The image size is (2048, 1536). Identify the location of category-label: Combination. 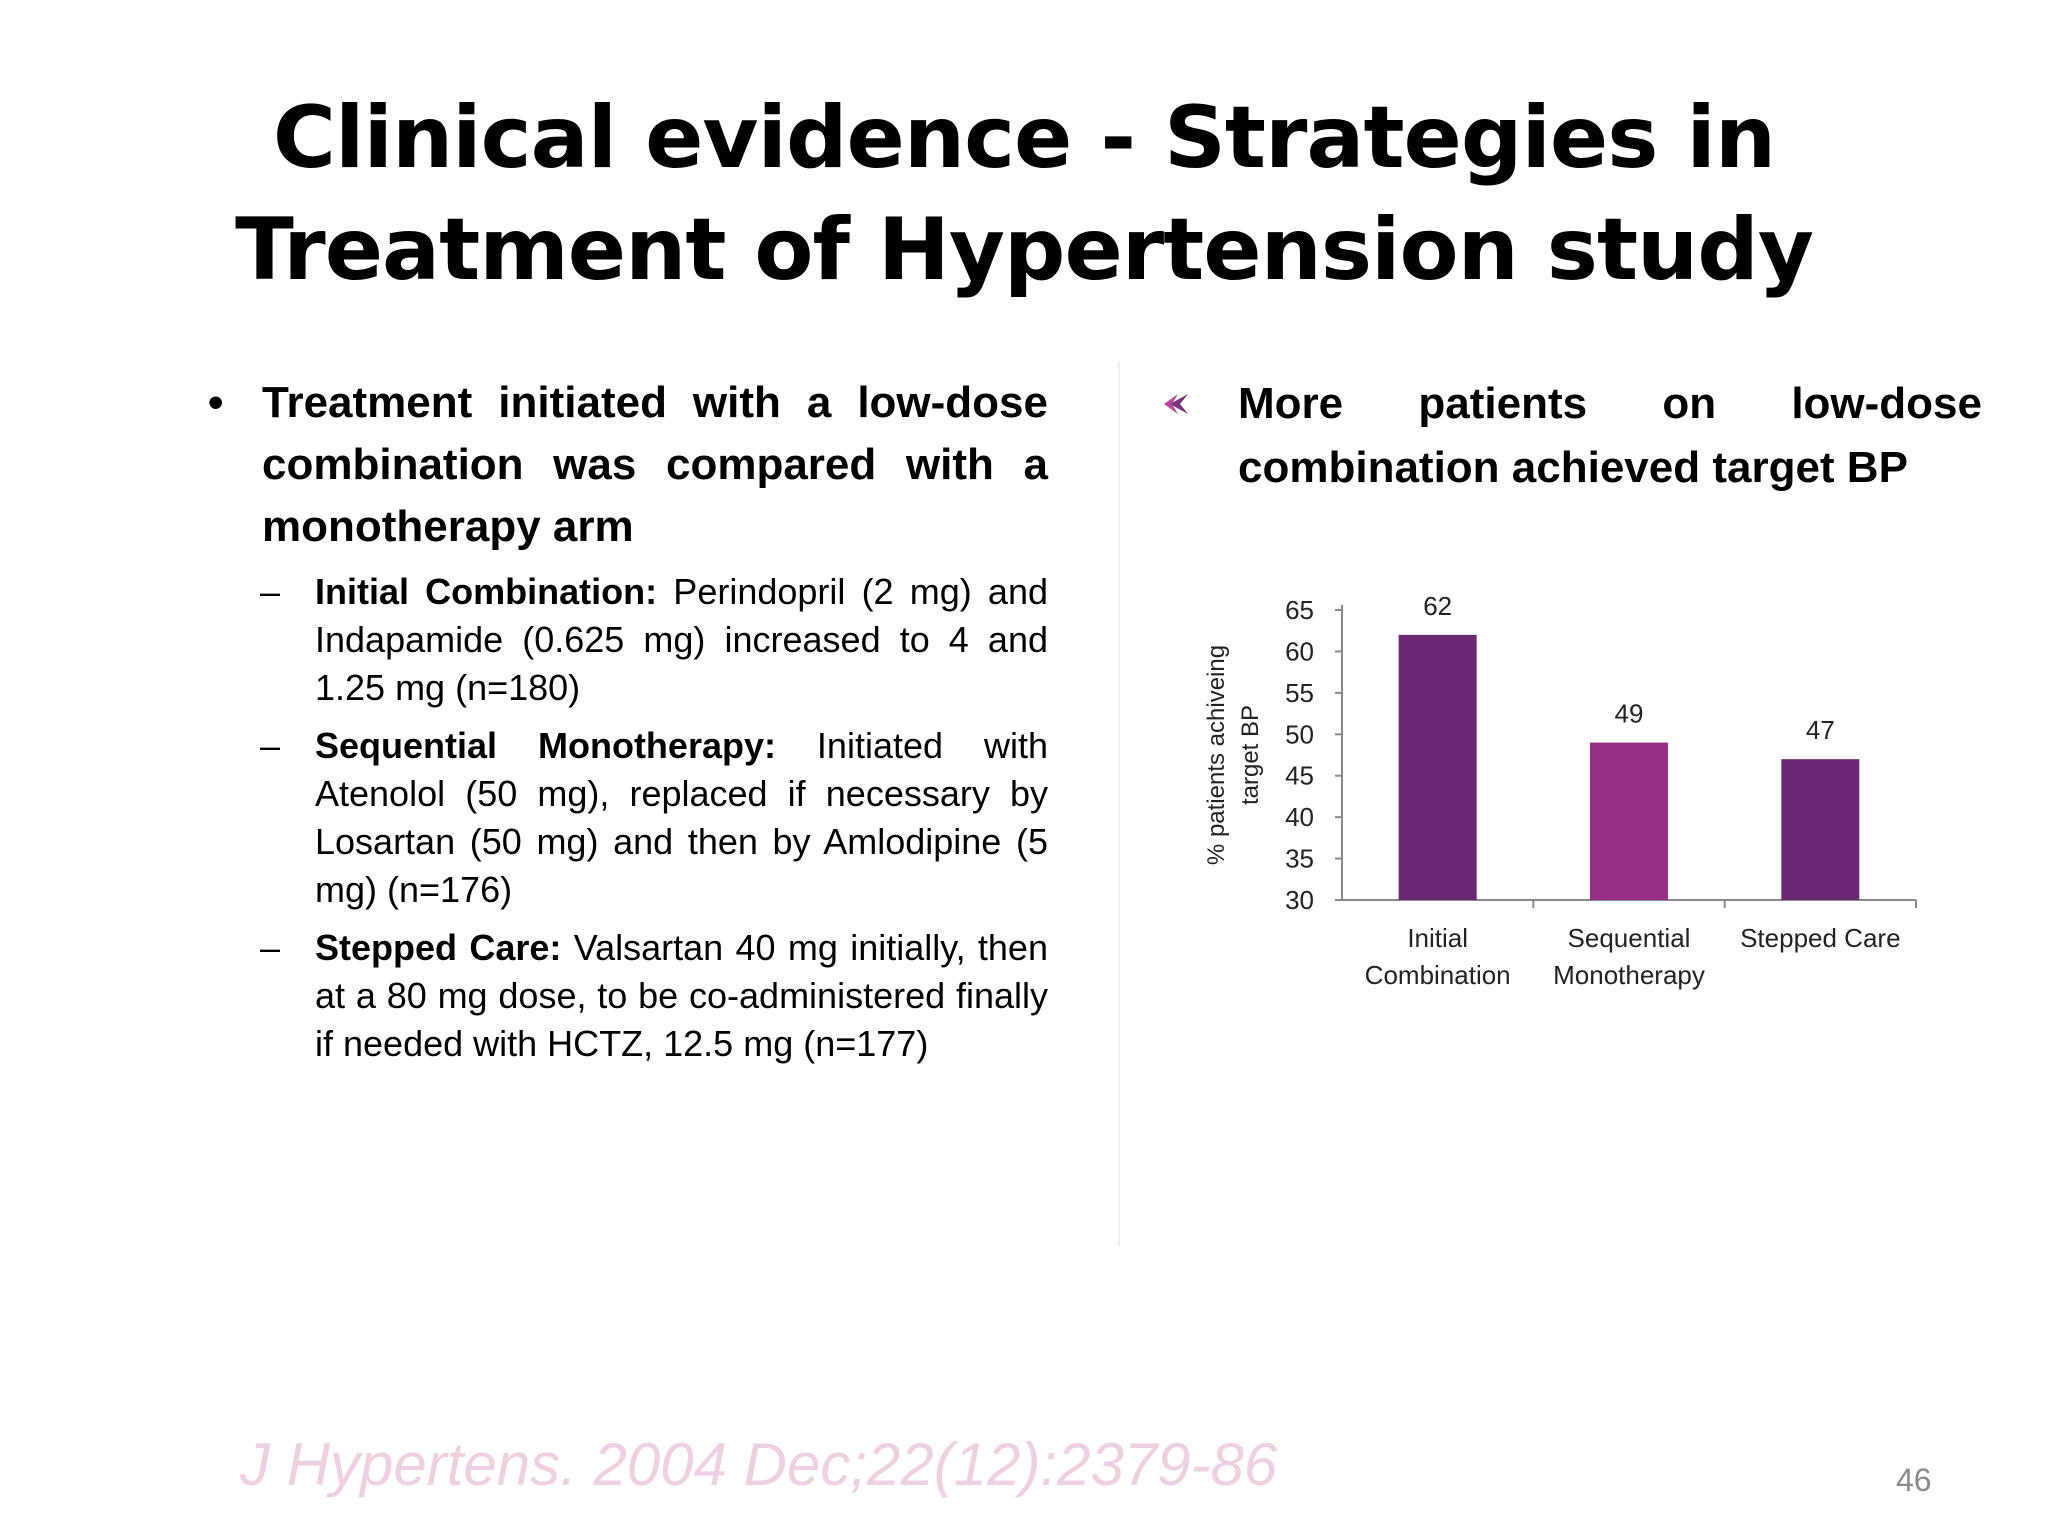
(1438, 975).